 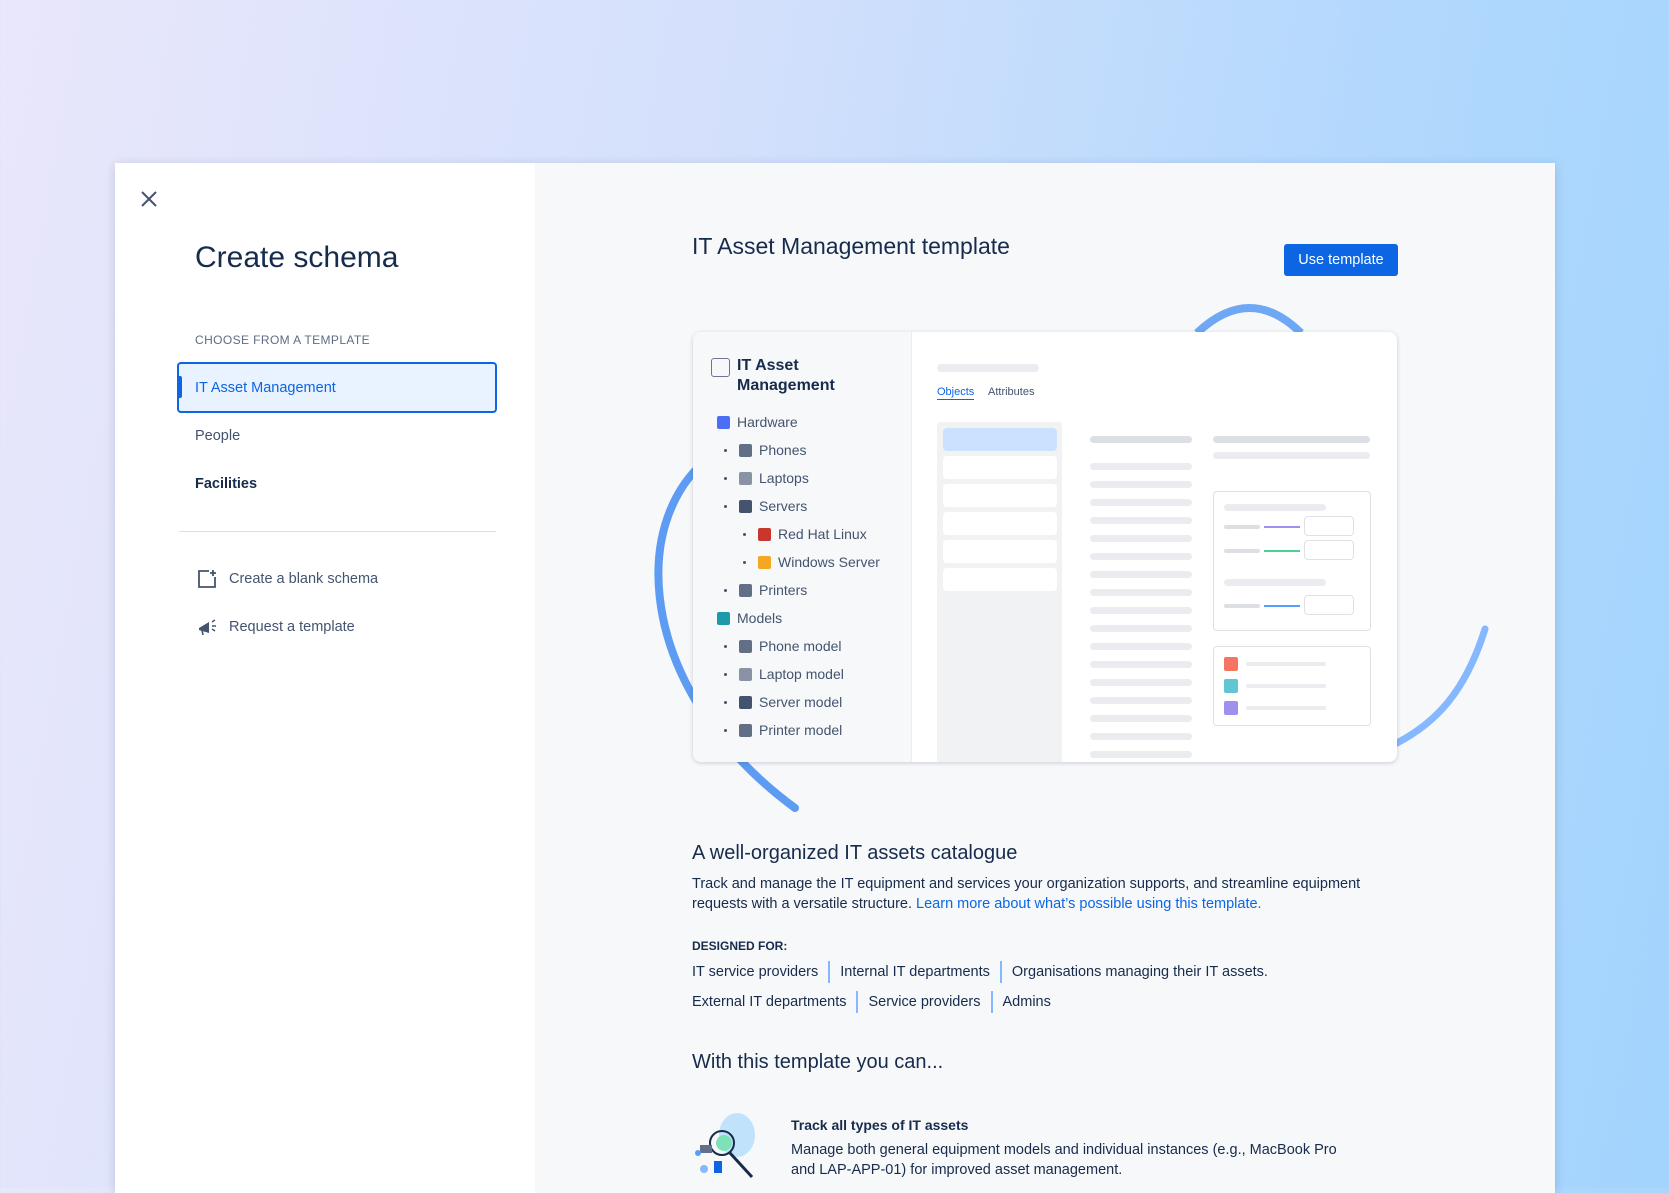 What do you see at coordinates (292, 627) in the screenshot?
I see `request-template-label: Request a template` at bounding box center [292, 627].